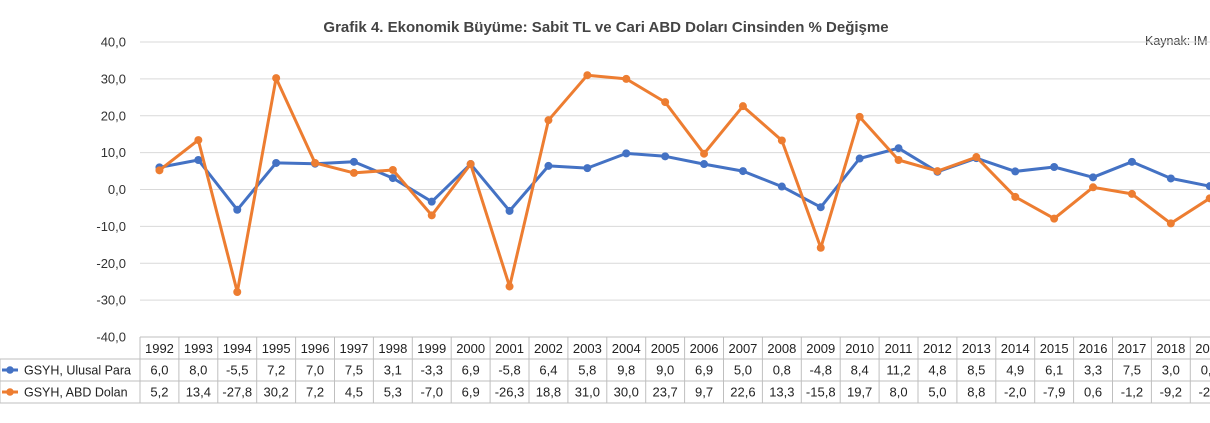 The width and height of the screenshot is (1210, 423). I want to click on data-label: 8,8, so click(976, 392).